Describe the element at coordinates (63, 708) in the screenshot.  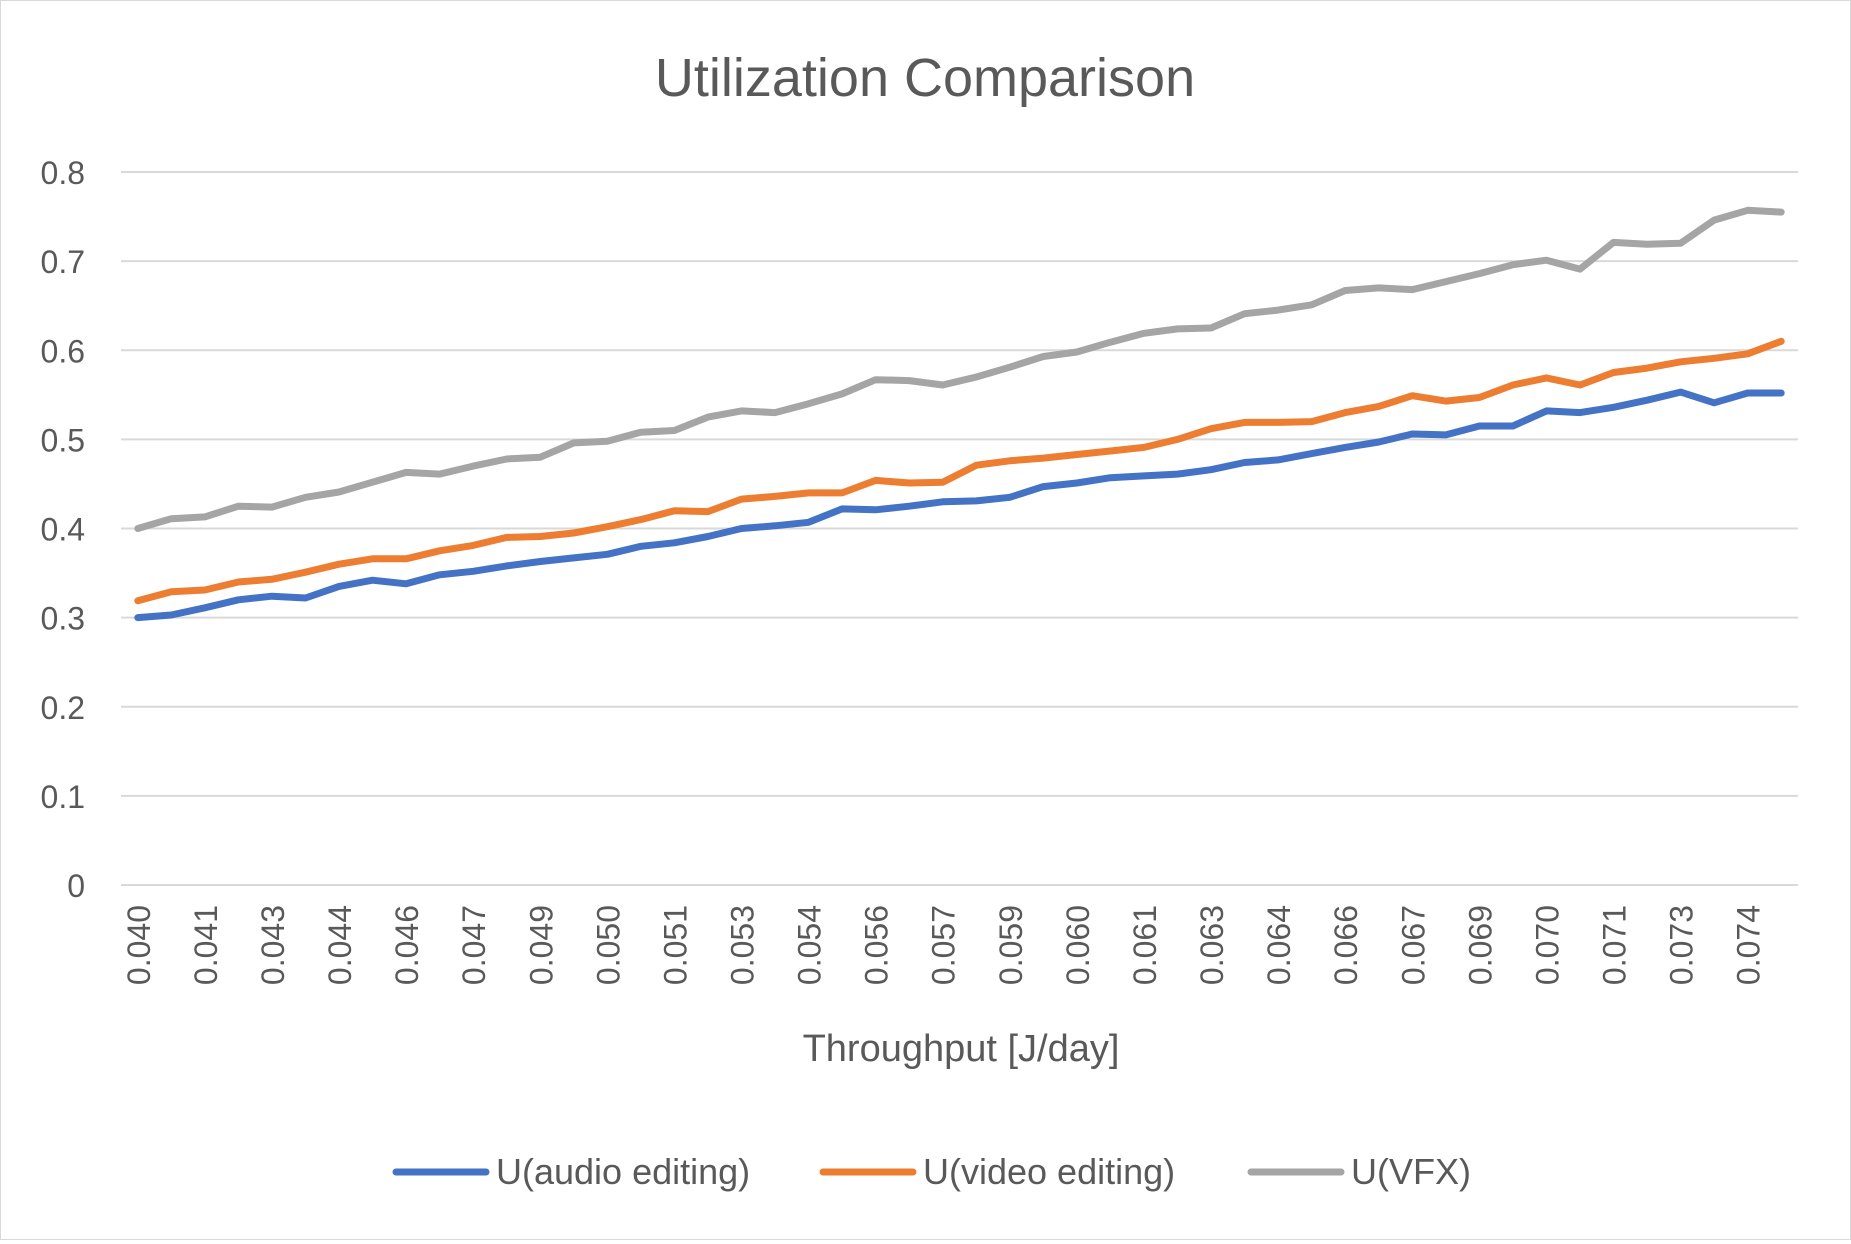
I see `y-tick-label: 0.2` at that location.